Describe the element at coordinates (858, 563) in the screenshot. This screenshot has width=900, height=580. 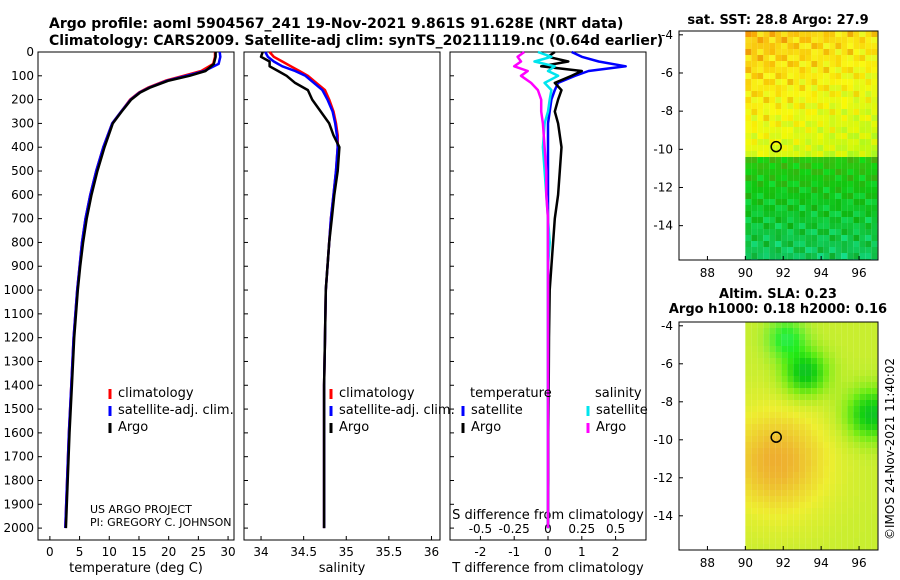
I see `sla-map-lon-label: 96` at that location.